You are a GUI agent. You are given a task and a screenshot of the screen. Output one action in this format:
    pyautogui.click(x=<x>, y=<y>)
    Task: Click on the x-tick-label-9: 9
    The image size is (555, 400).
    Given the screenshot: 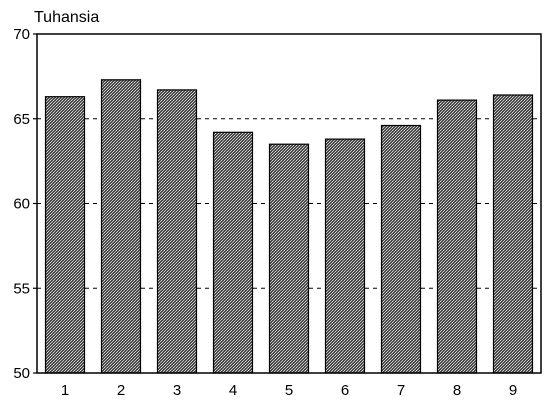 What is the action you would take?
    pyautogui.click(x=513, y=390)
    